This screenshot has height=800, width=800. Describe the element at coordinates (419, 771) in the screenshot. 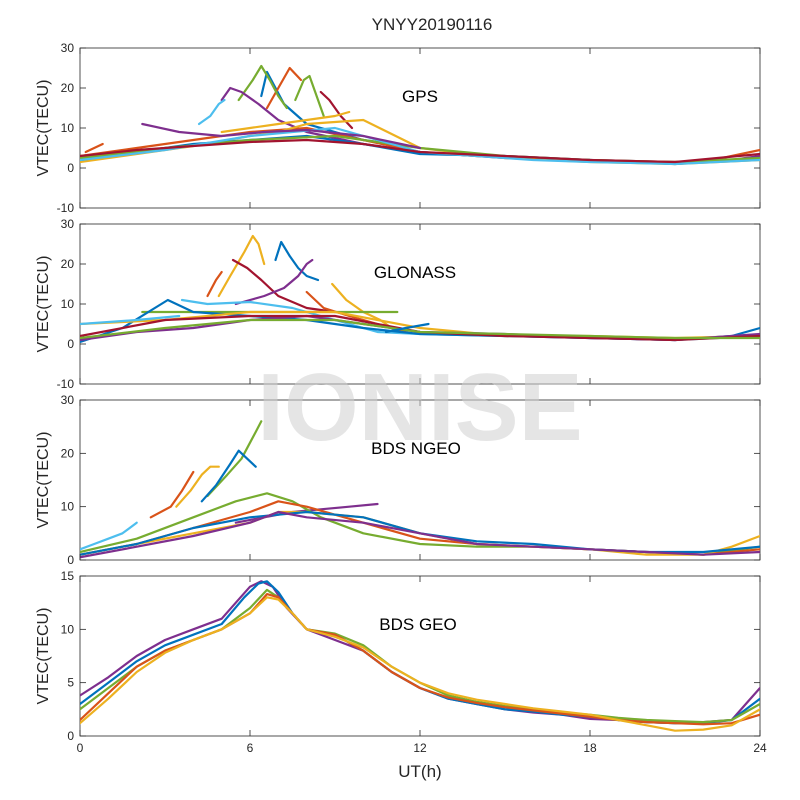

I see `x-axis-label: UT(h)` at that location.